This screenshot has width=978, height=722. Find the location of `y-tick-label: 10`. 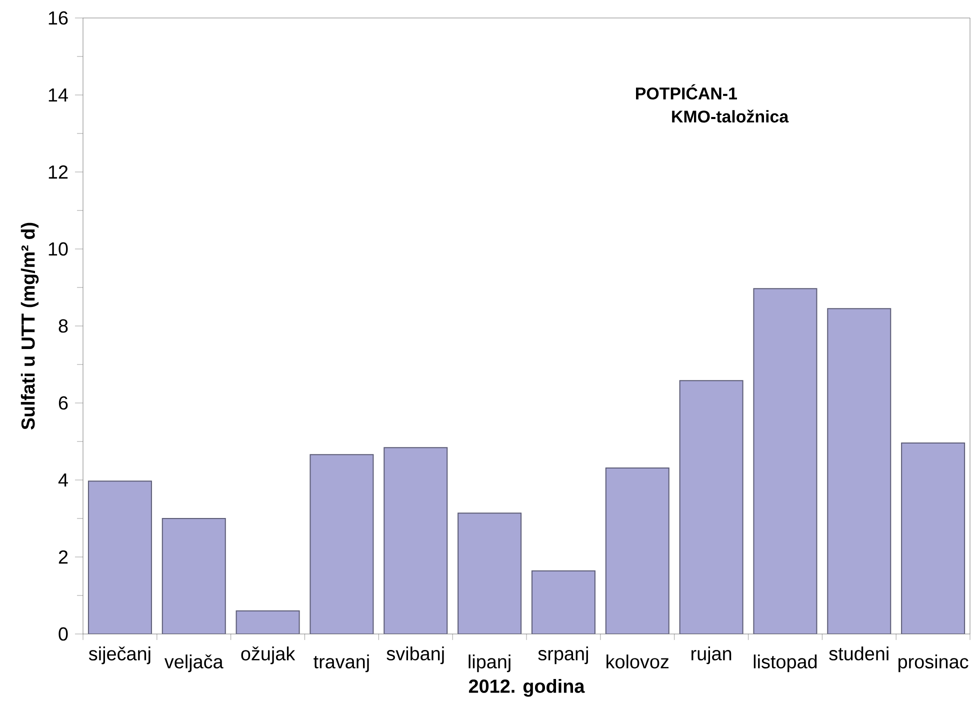

y-tick-label: 10 is located at coordinates (58, 249).